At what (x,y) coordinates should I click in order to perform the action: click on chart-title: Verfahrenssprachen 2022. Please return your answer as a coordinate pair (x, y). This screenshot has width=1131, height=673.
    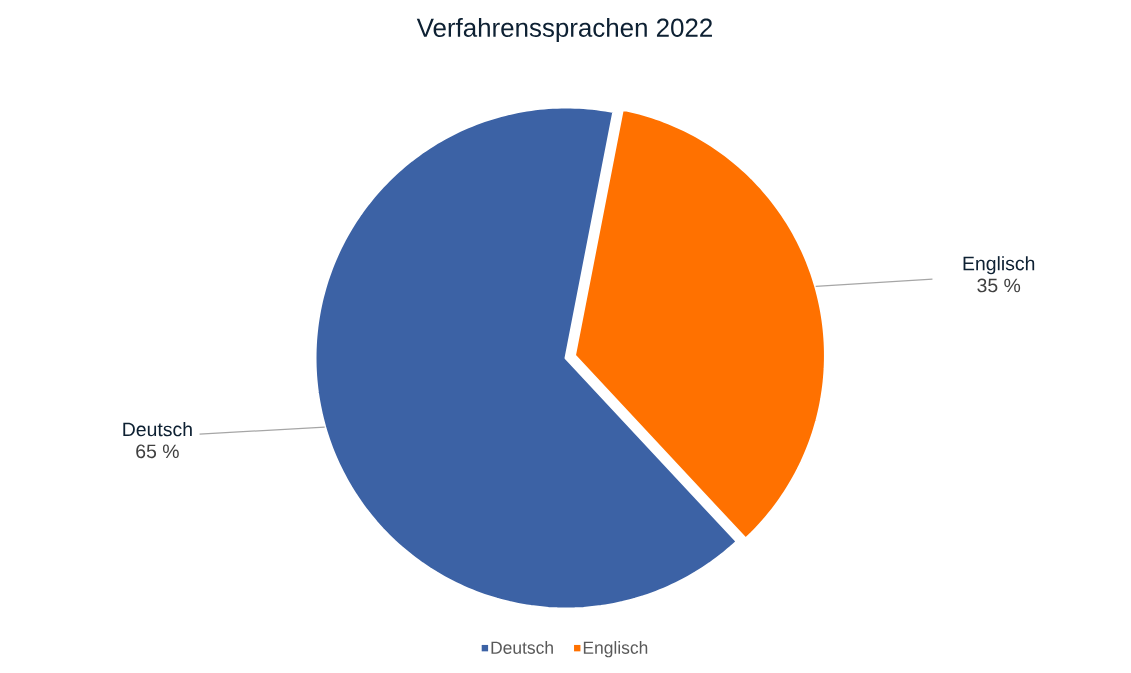
    Looking at the image, I should click on (564, 30).